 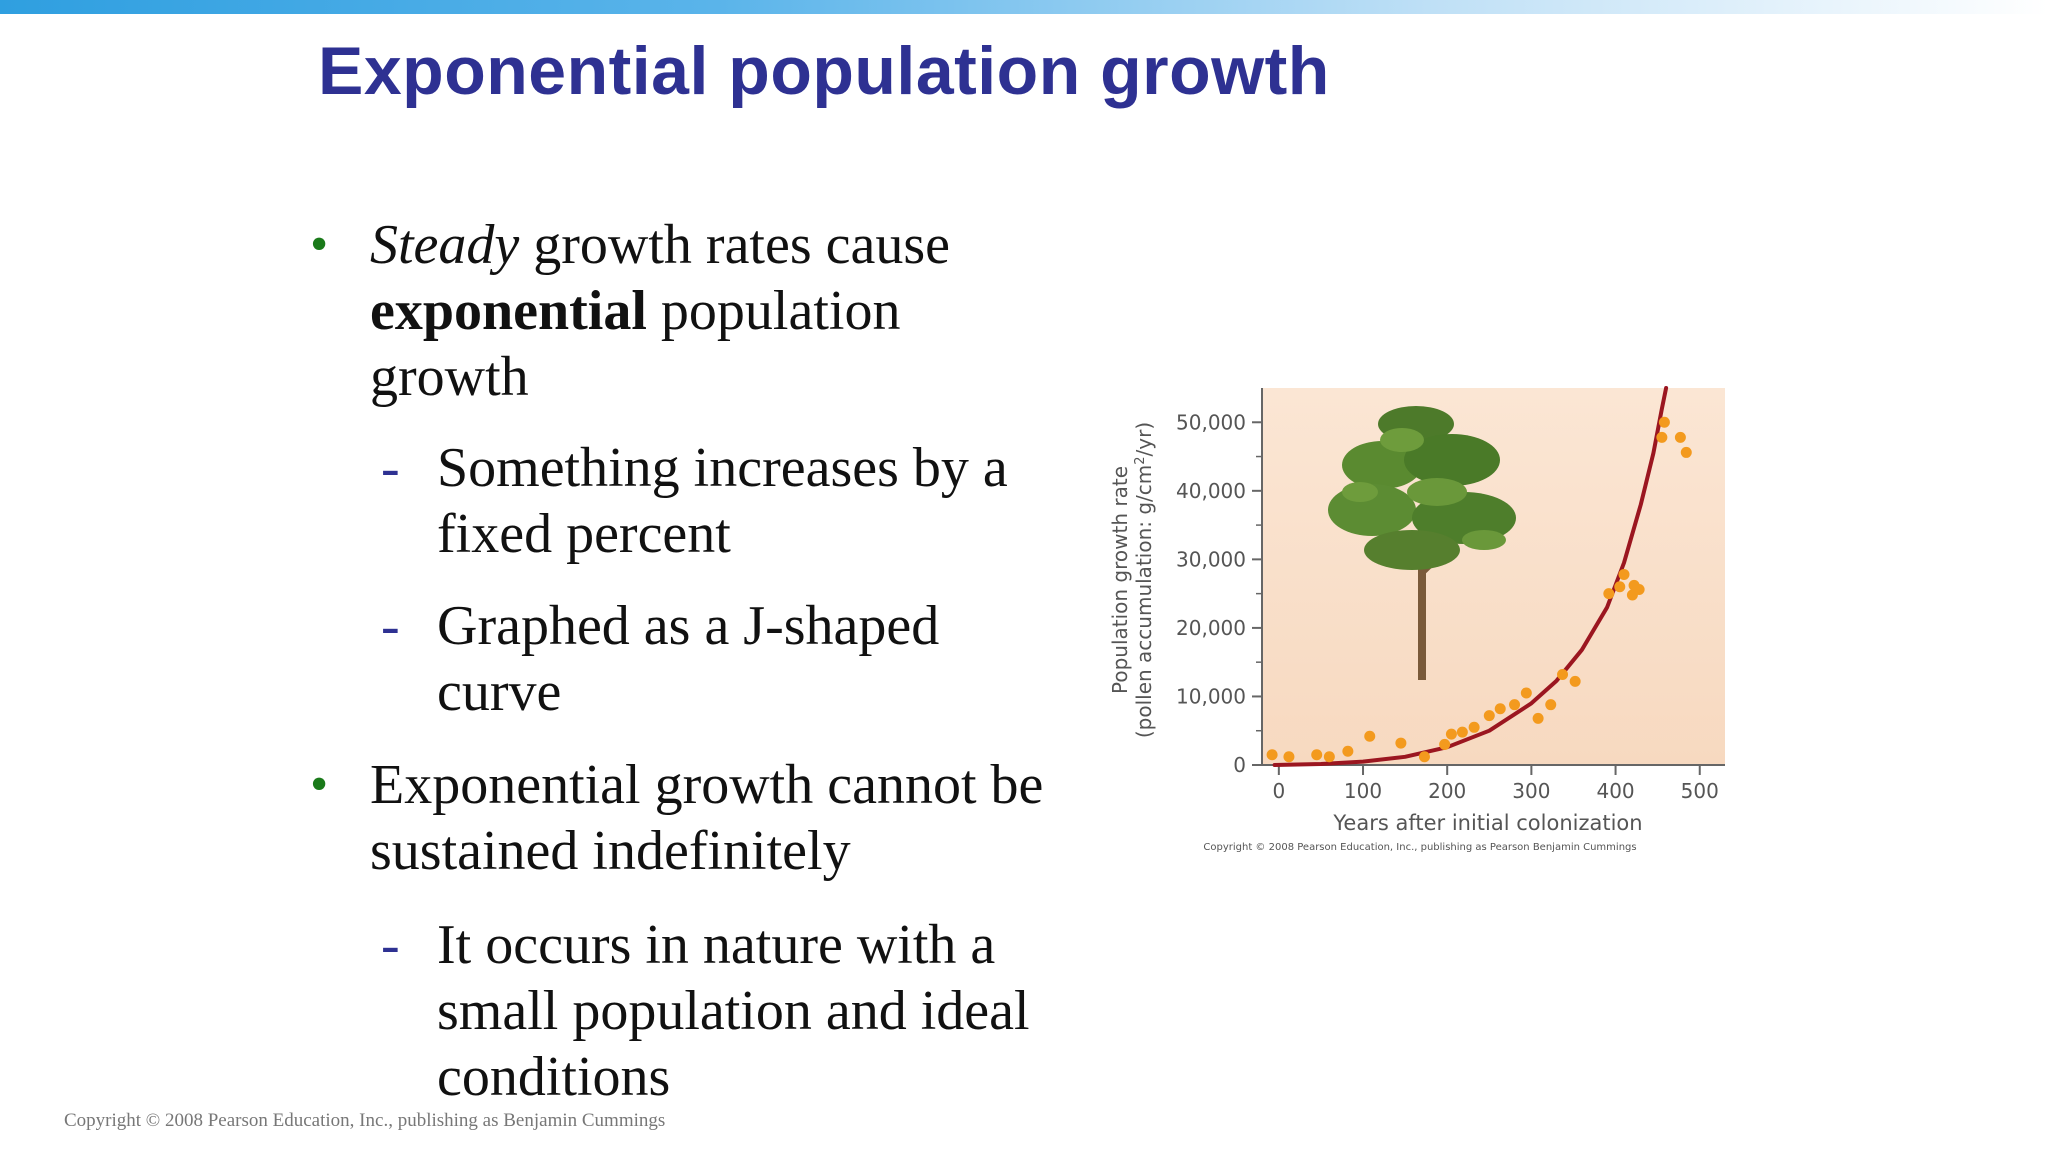 What do you see at coordinates (1278, 791) in the screenshot?
I see `x-tick-label: 0` at bounding box center [1278, 791].